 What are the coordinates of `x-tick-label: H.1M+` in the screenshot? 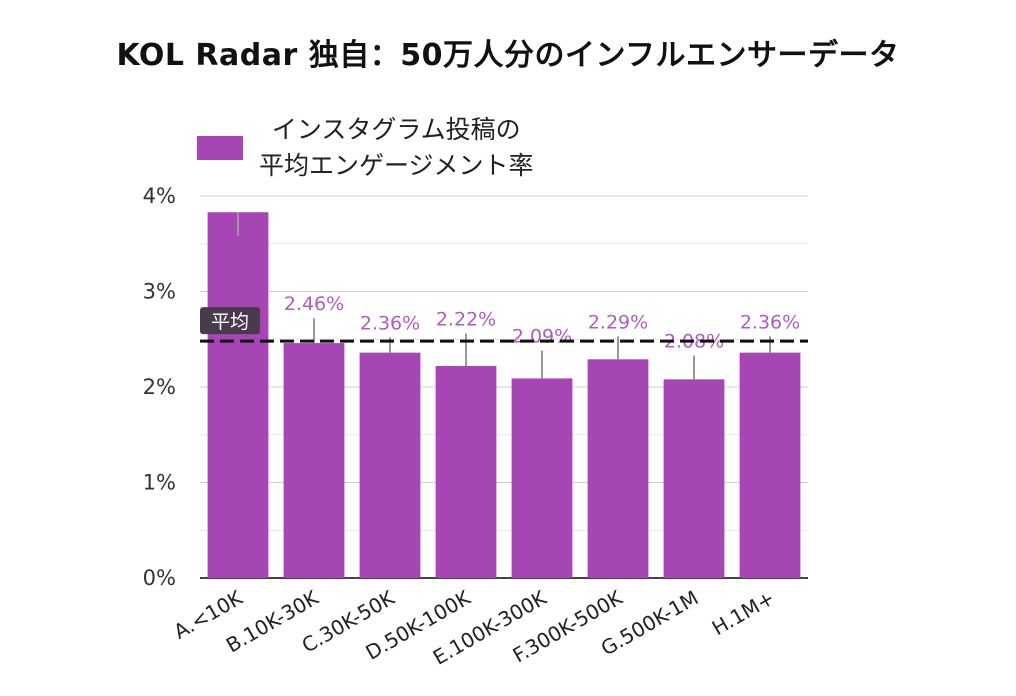 It's located at (743, 613).